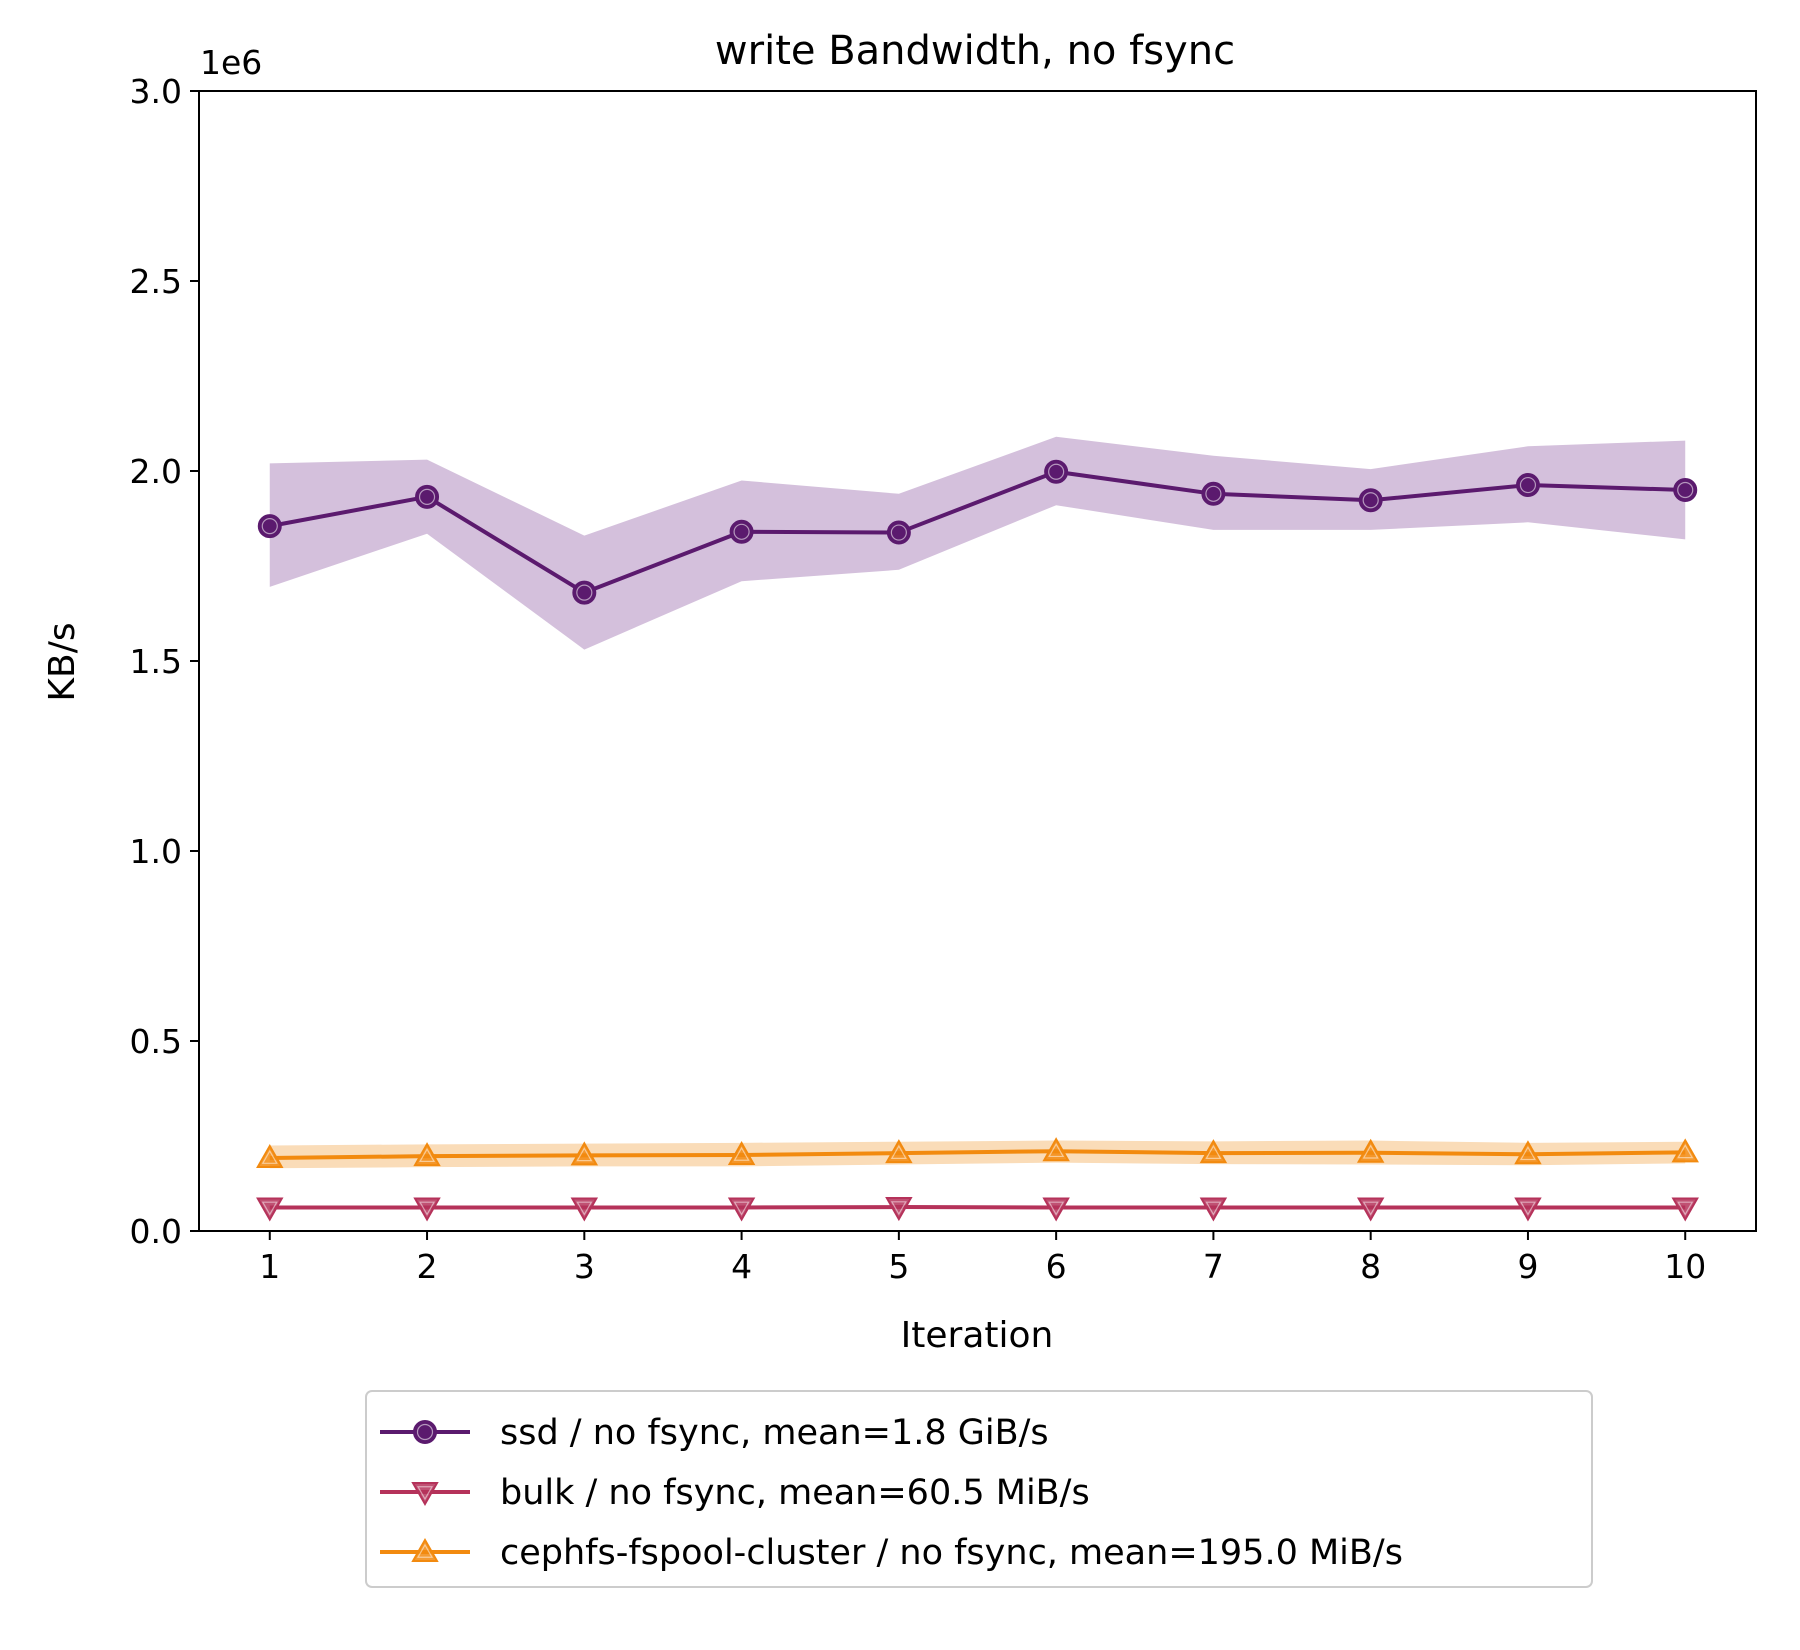 This screenshot has width=1800, height=1650. I want to click on y-tick-label: 2.0, so click(156, 471).